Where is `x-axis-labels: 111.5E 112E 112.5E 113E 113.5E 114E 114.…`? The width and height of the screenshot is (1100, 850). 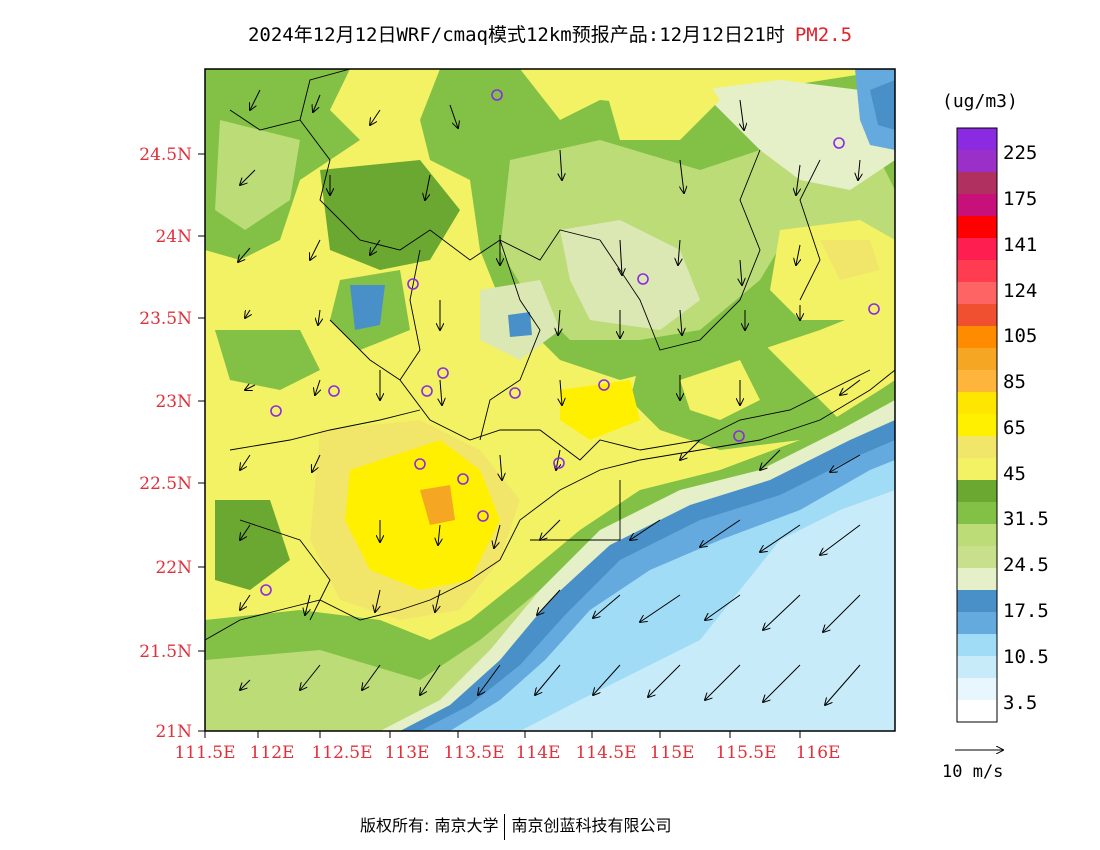
x-axis-labels: 111.5E 112E 112.5E 113E 113.5E 114E 114.… is located at coordinates (507, 753).